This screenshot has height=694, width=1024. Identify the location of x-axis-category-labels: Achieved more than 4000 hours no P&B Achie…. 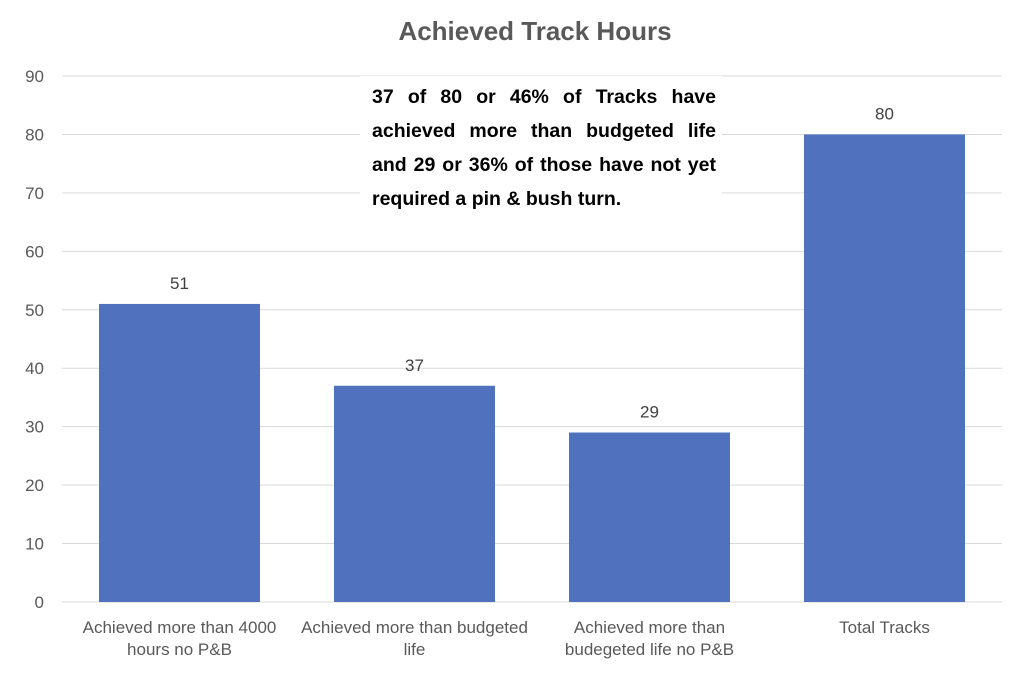
(506, 638).